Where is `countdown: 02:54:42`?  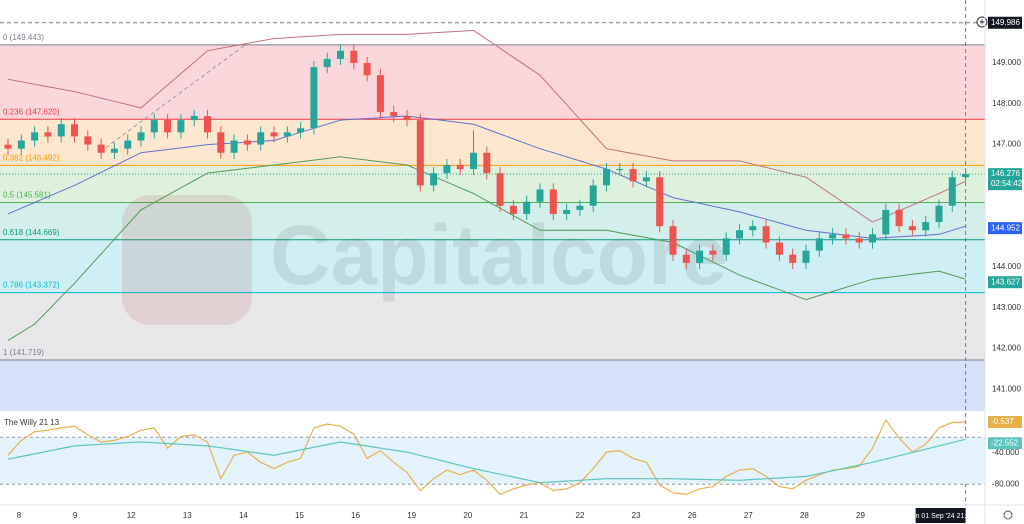
countdown: 02:54:42 is located at coordinates (1007, 183).